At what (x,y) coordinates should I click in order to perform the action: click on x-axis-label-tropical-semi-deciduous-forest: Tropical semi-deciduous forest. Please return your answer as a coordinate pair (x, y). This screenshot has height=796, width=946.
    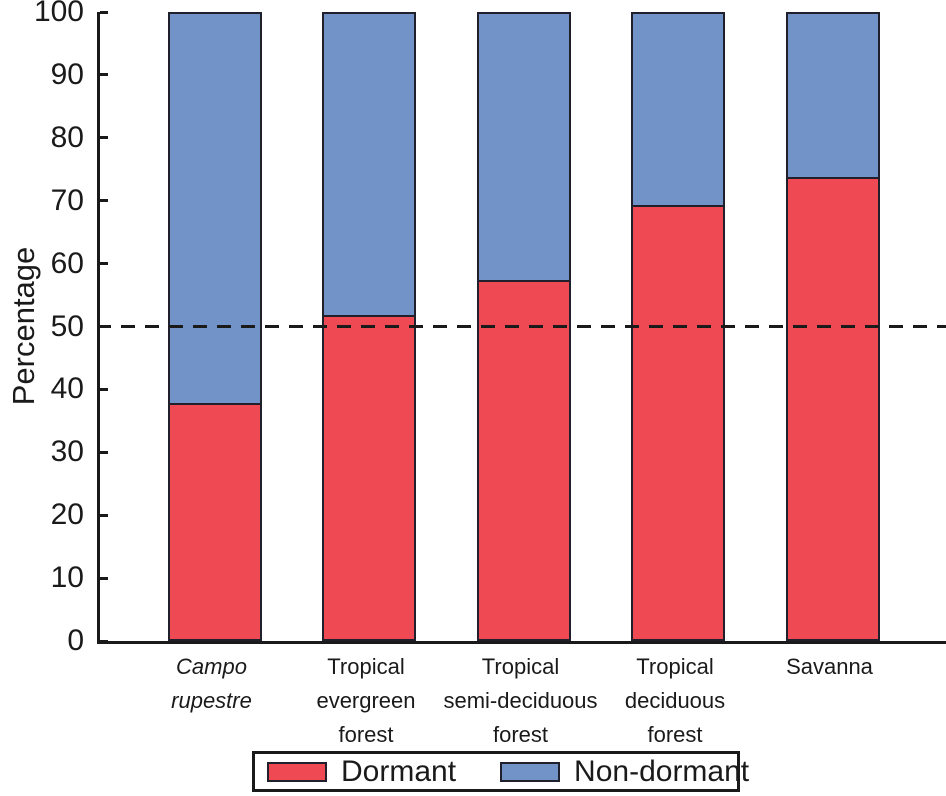
    Looking at the image, I should click on (521, 701).